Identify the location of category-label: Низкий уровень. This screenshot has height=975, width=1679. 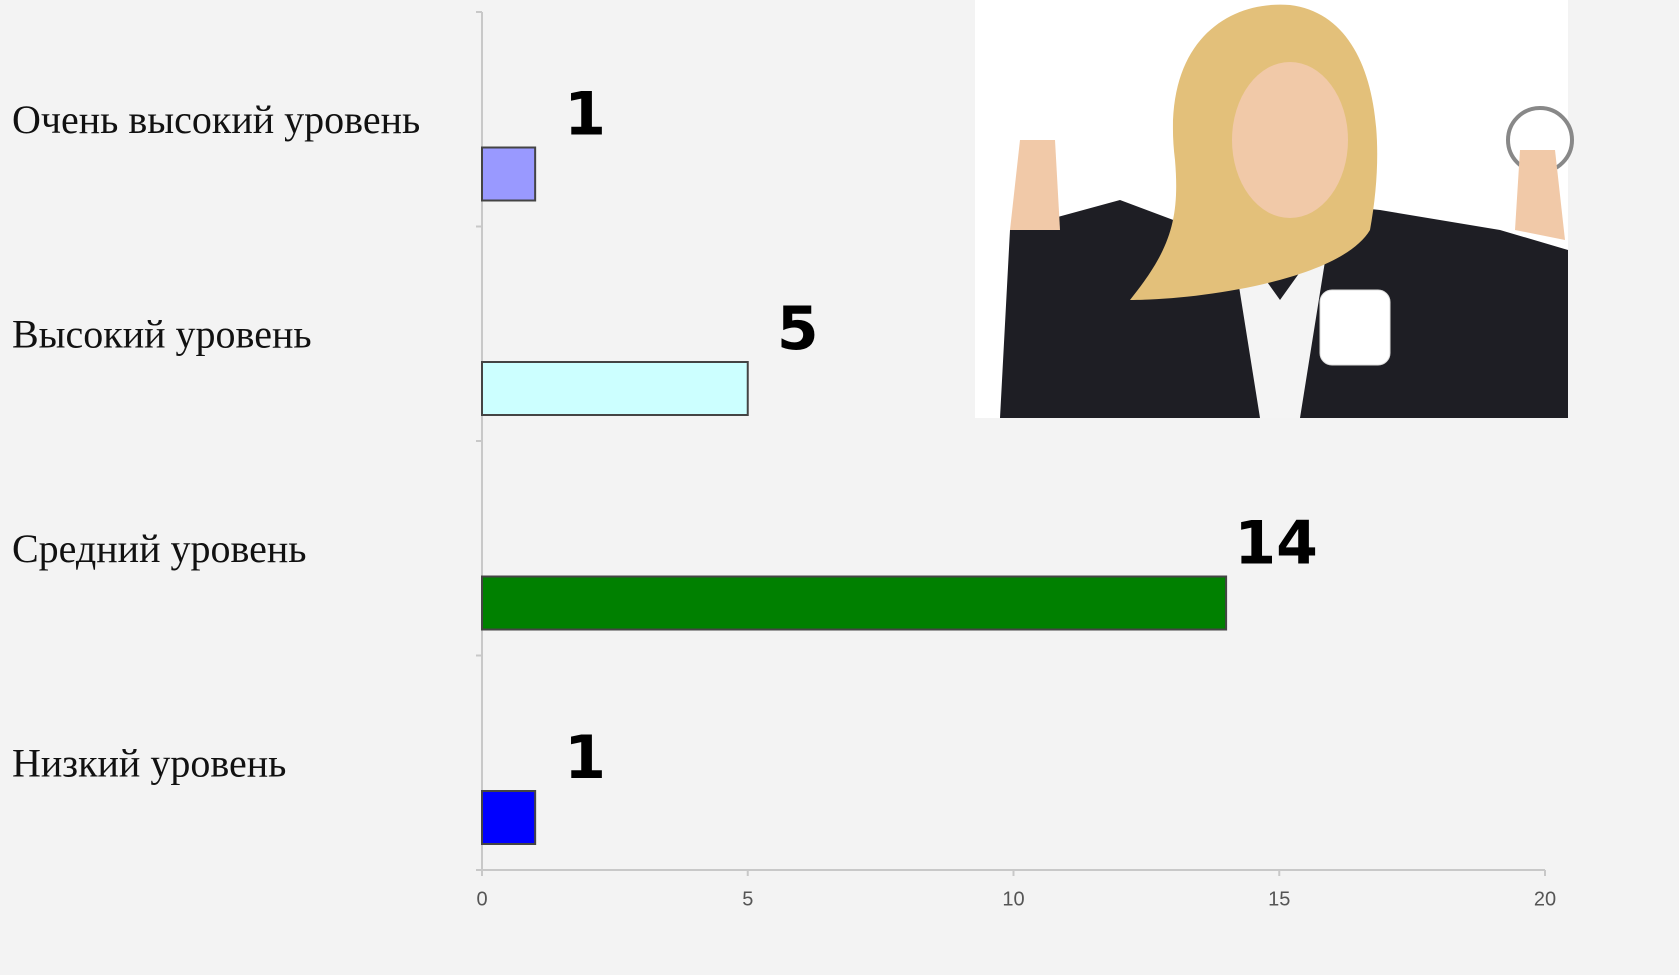
(149, 763).